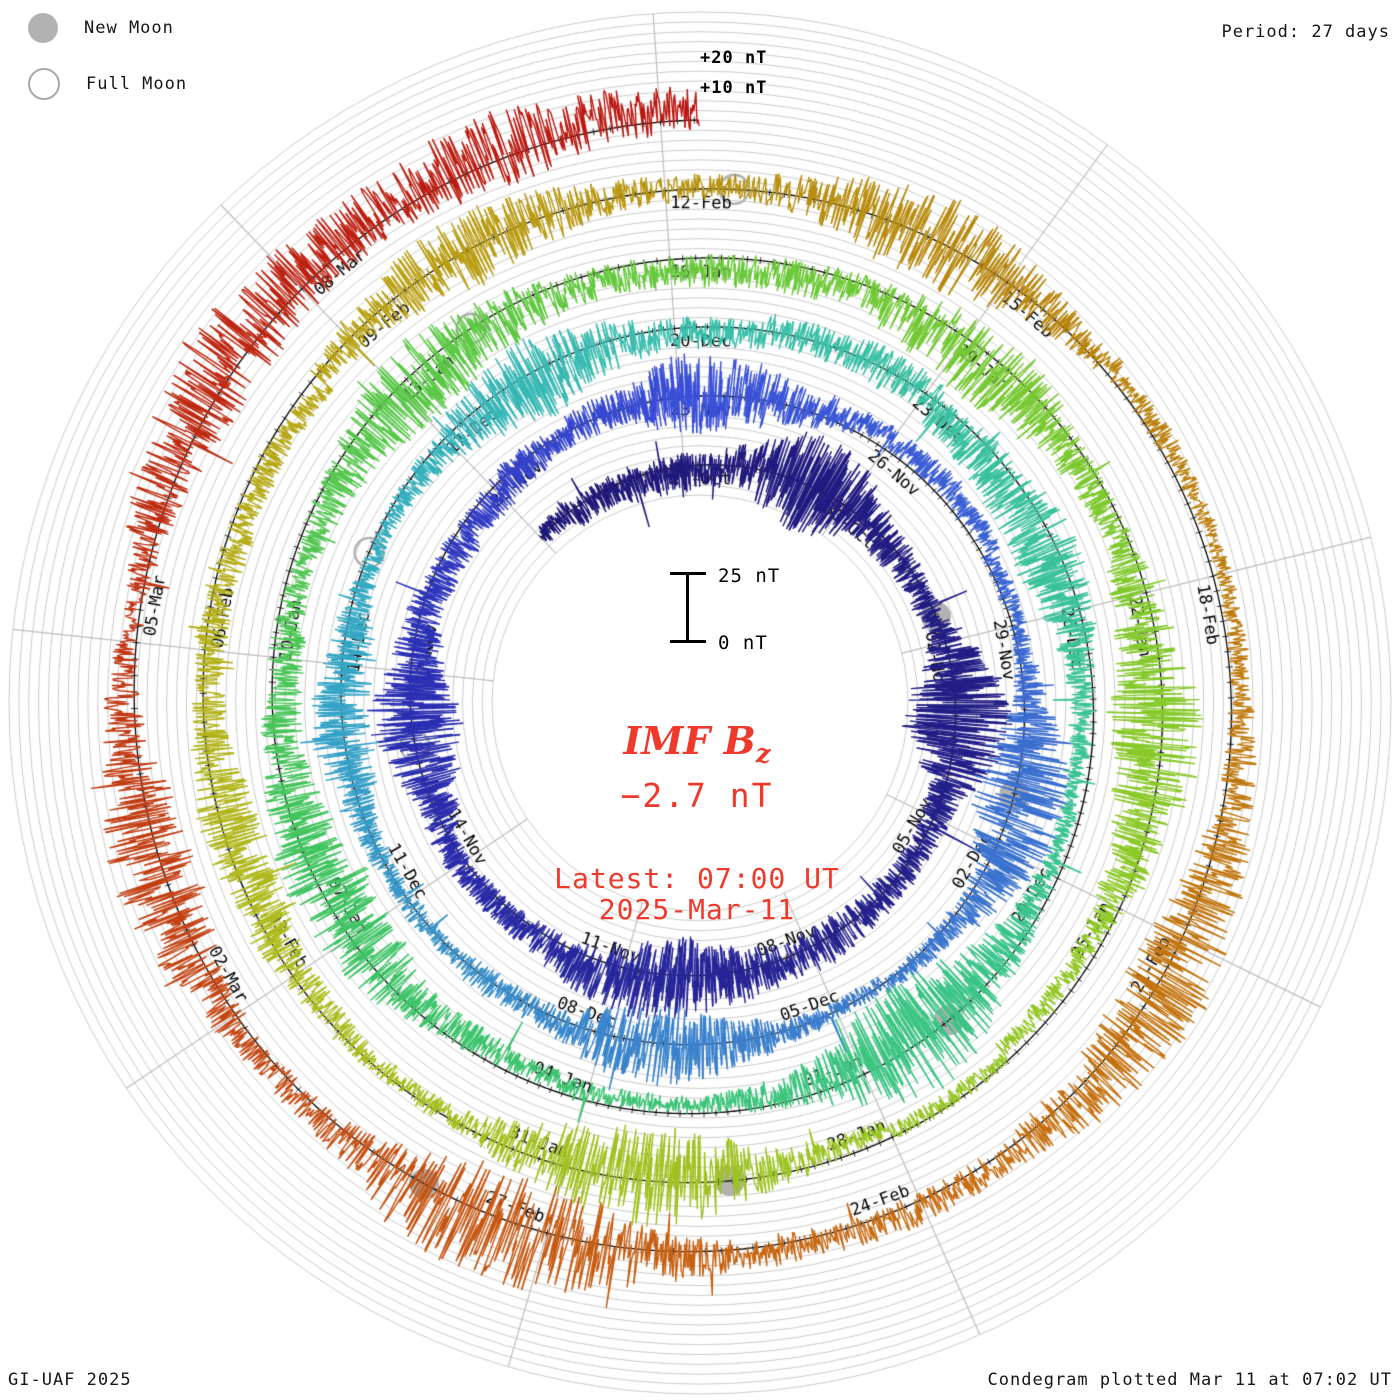  I want to click on latest-date: 2025-Mar-11, so click(697, 909).